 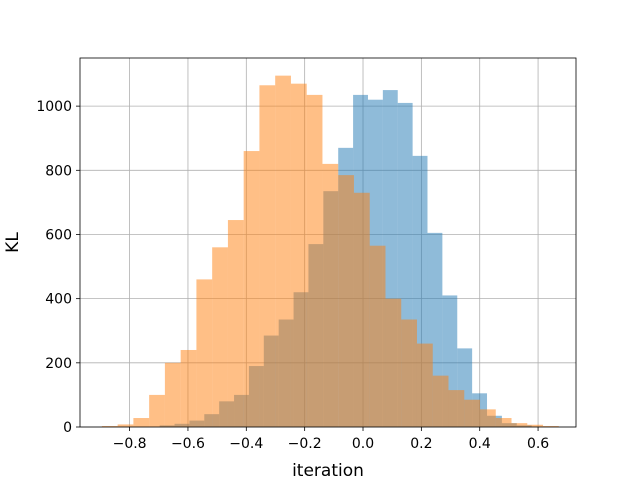 I want to click on y-tick-label: 200, so click(x=58, y=364).